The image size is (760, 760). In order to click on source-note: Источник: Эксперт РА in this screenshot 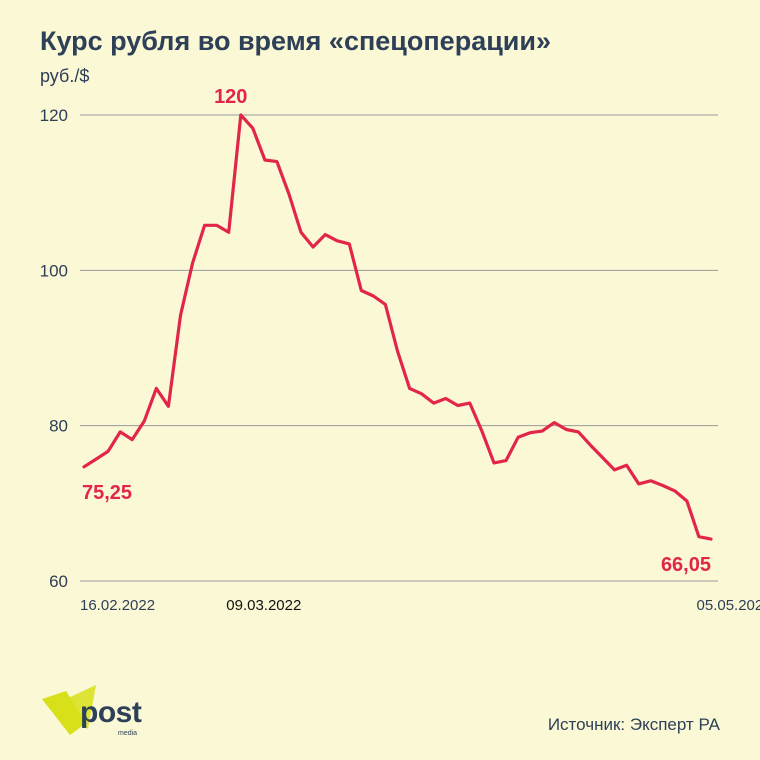, I will do `click(633, 724)`.